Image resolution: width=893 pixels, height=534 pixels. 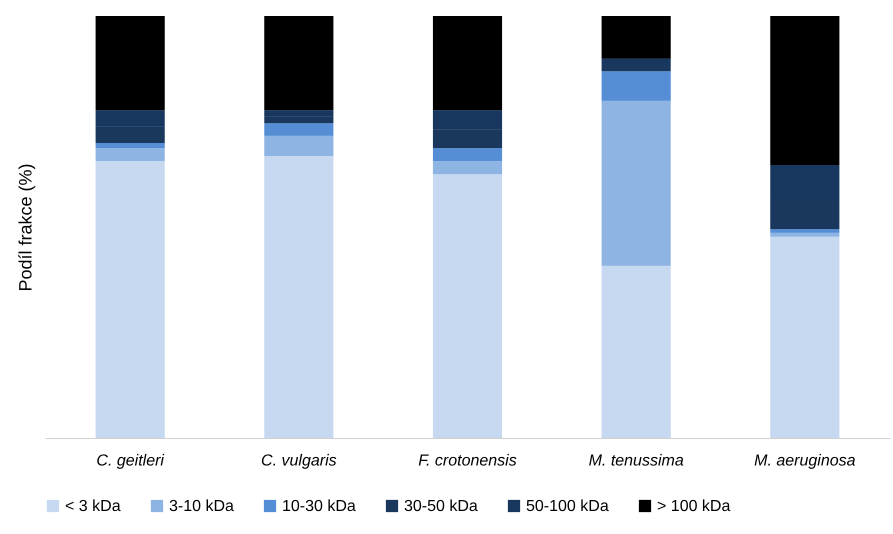 What do you see at coordinates (805, 461) in the screenshot?
I see `x-tick-label: M. aeruginosa` at bounding box center [805, 461].